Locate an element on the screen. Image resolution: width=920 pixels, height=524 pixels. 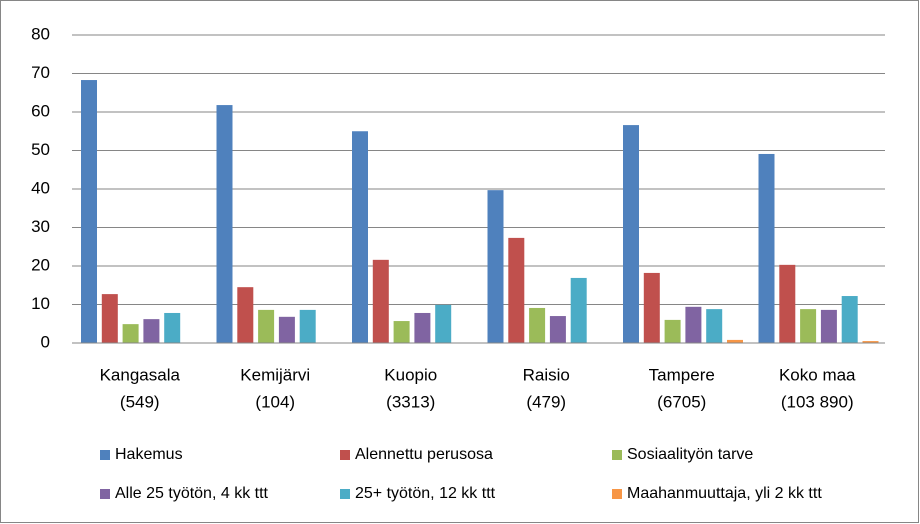
x-tick-label: (103 890) is located at coordinates (817, 401).